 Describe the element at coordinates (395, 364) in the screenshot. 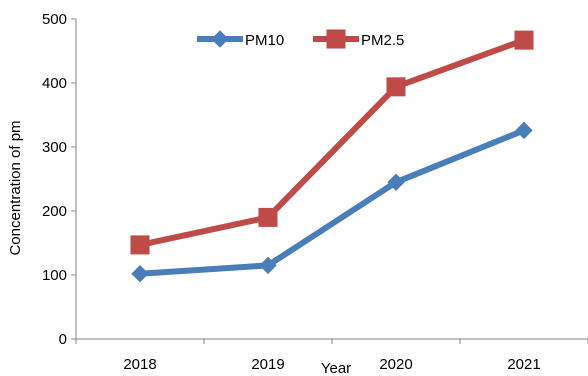

I see `x-tick-label: 2020` at that location.